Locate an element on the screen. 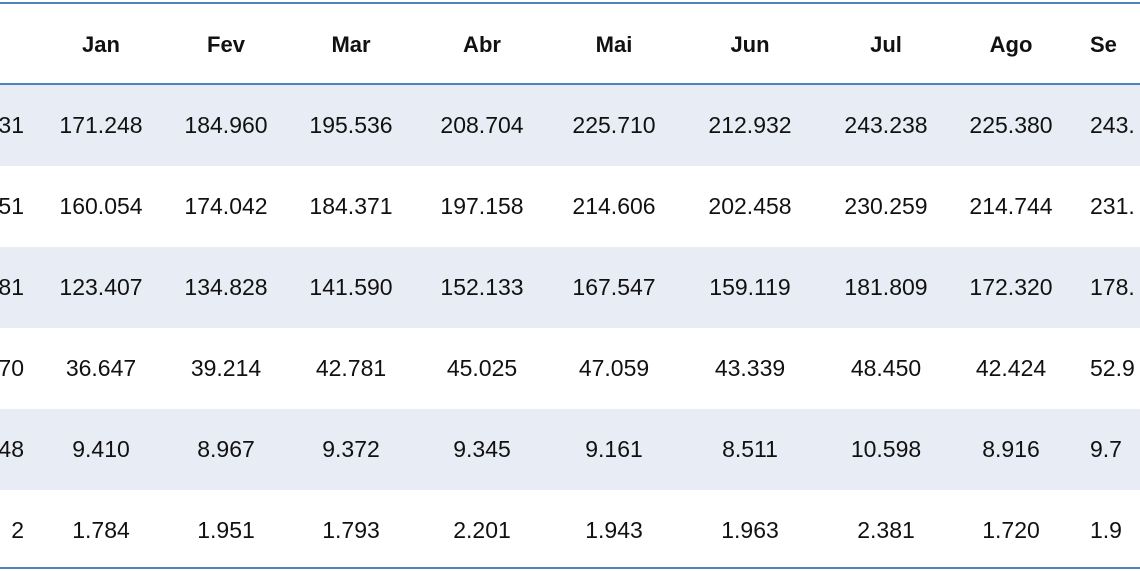 The width and height of the screenshot is (1140, 571). table-cell: 243. is located at coordinates (1112, 125).